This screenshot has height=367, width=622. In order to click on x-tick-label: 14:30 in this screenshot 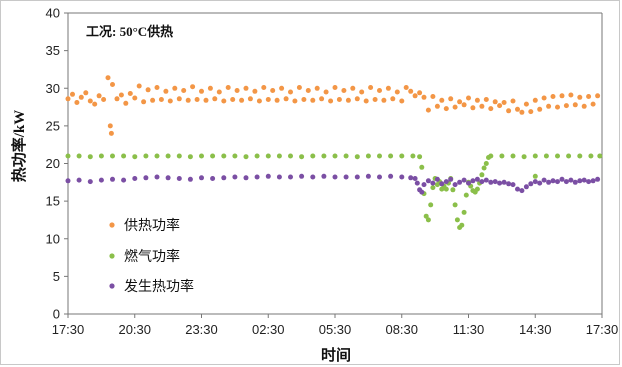, I will do `click(535, 329)`.